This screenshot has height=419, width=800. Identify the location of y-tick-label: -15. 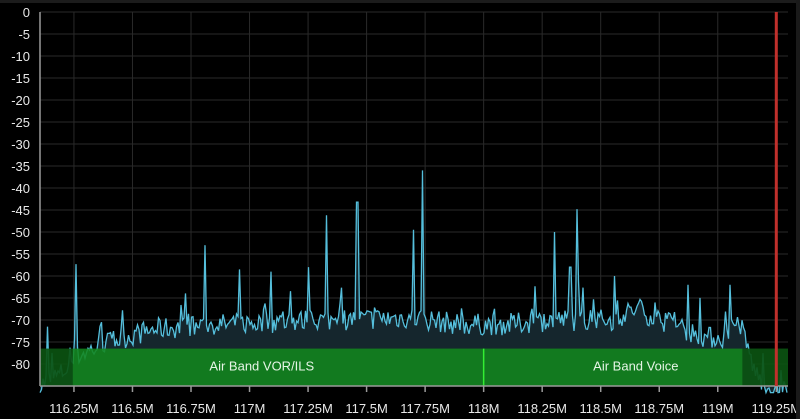
(20, 78).